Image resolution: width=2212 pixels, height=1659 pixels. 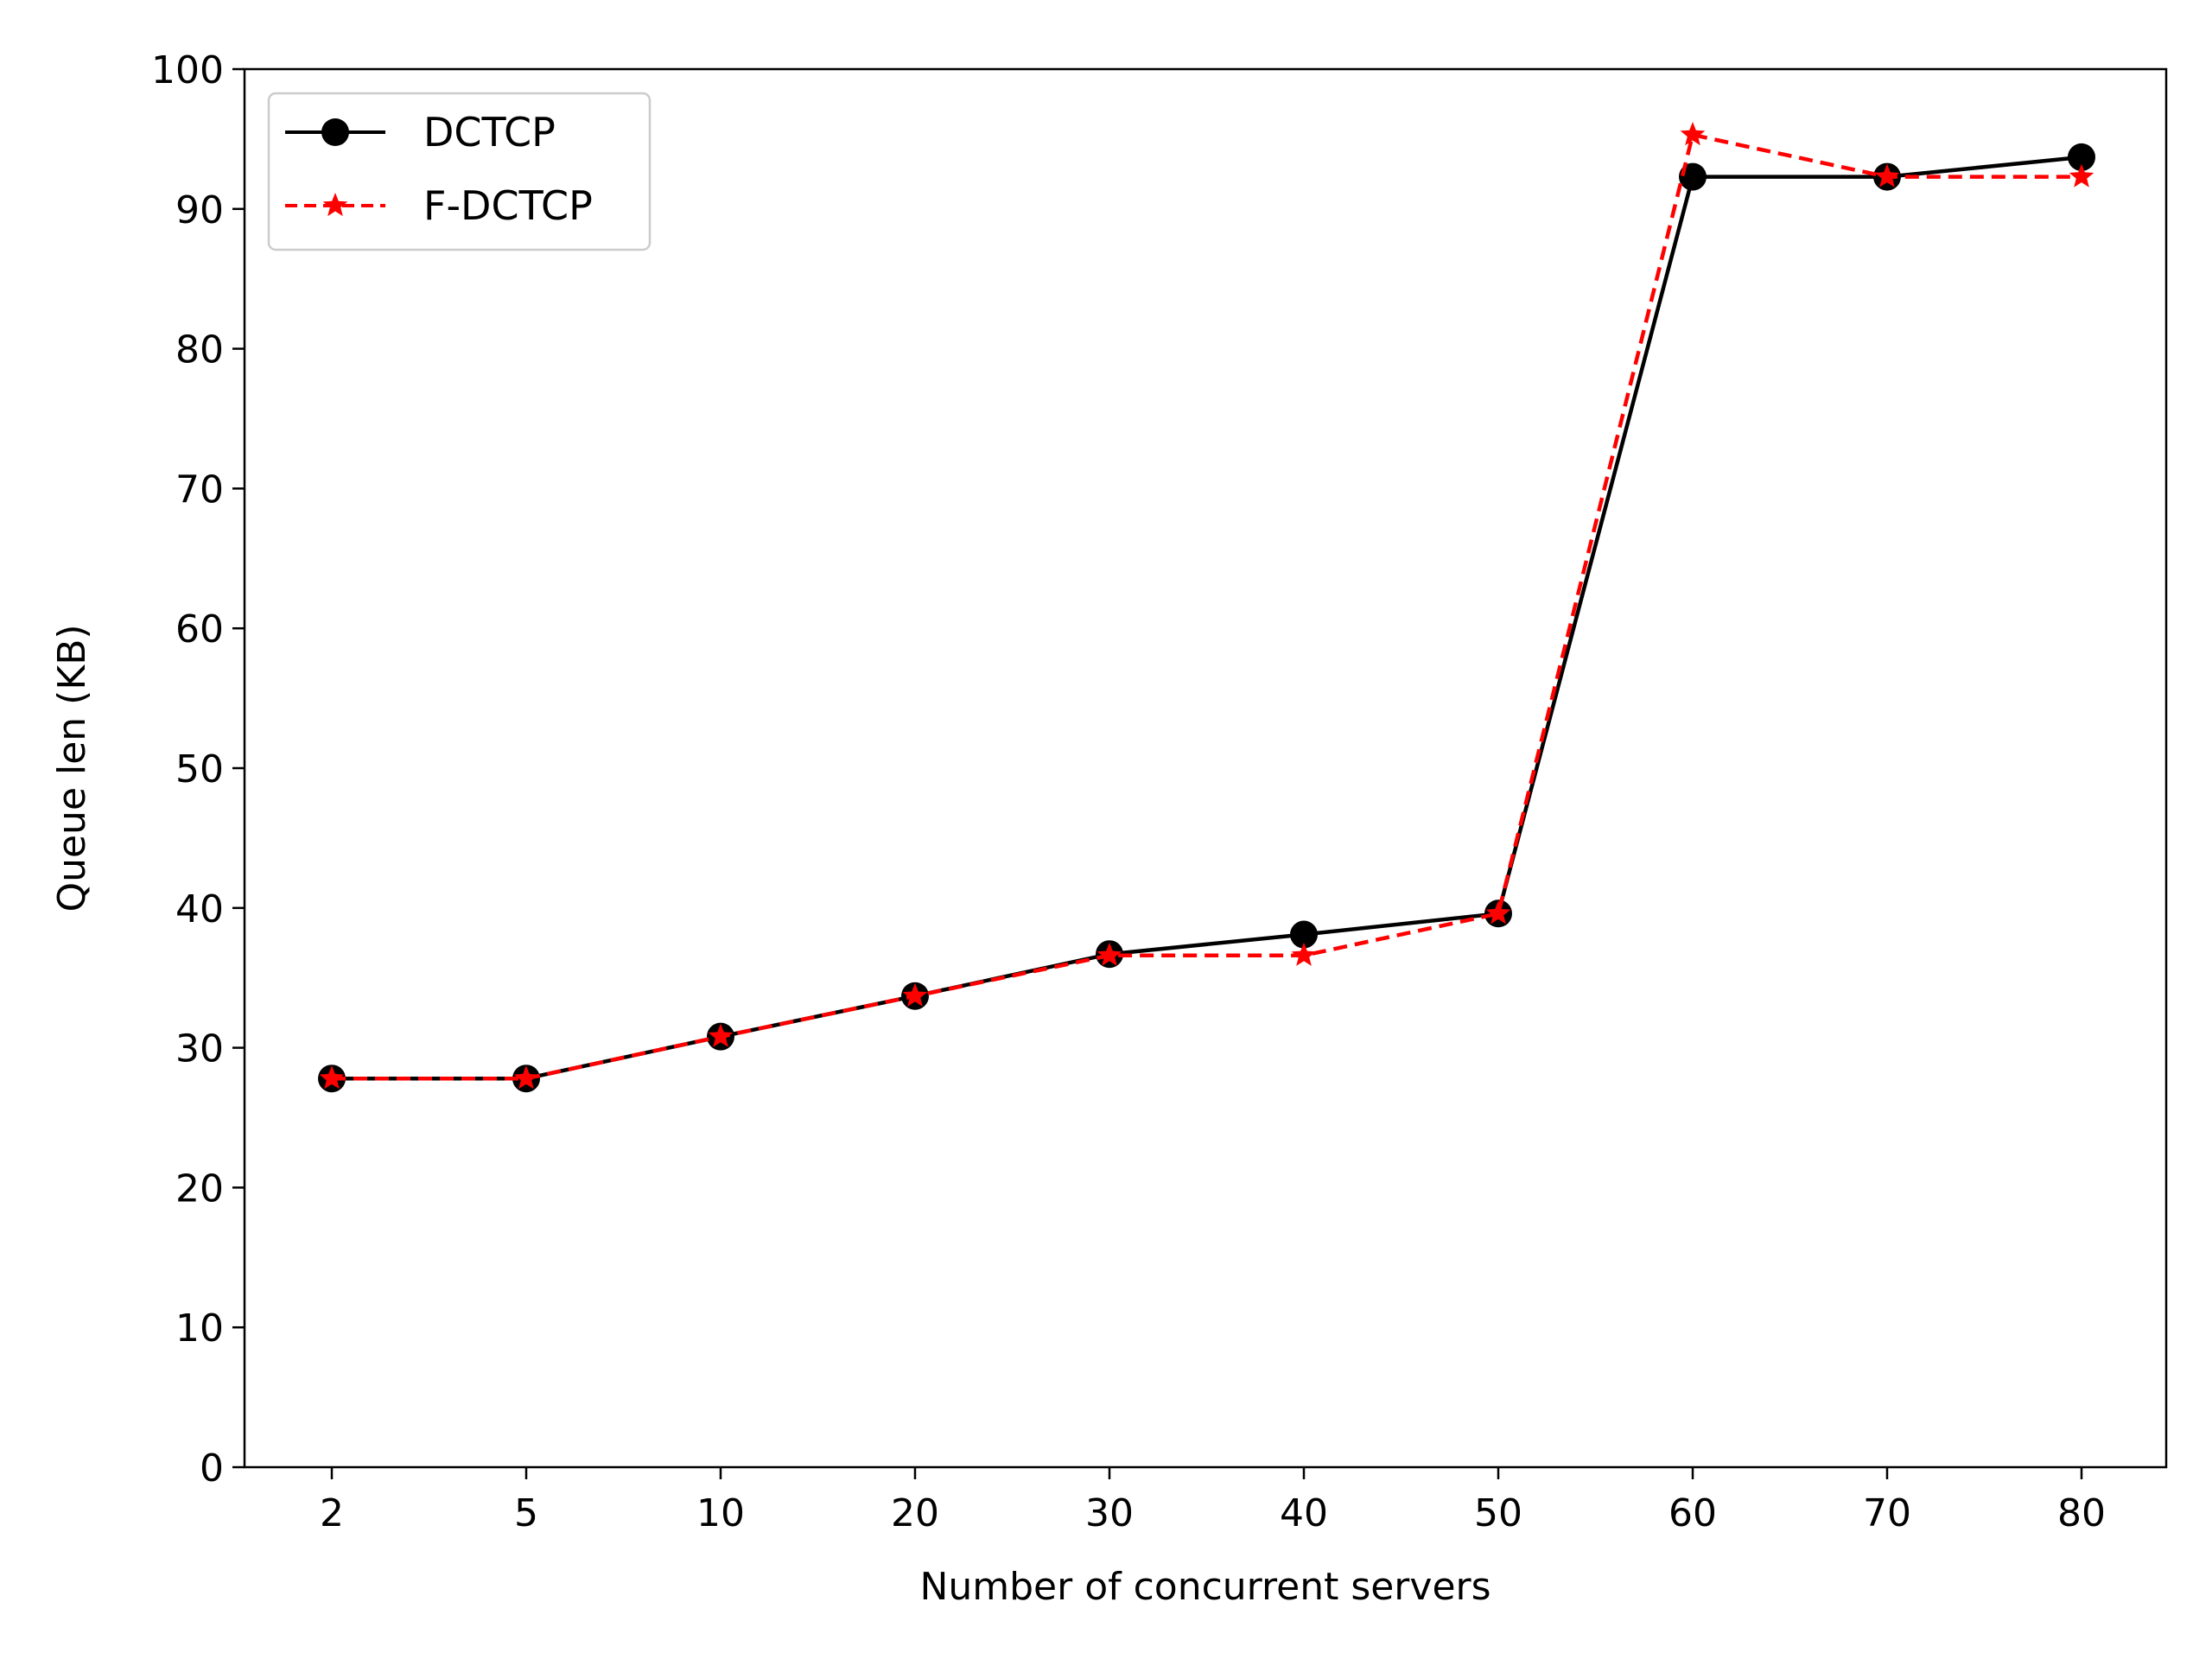 What do you see at coordinates (187, 70) in the screenshot?
I see `y-tick-label: 100` at bounding box center [187, 70].